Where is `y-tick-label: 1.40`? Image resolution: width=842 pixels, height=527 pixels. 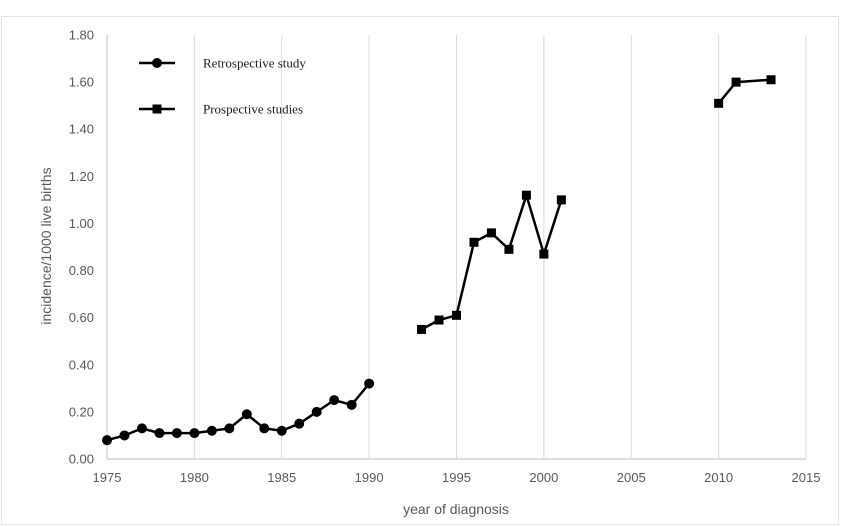 y-tick-label: 1.40 is located at coordinates (81, 129).